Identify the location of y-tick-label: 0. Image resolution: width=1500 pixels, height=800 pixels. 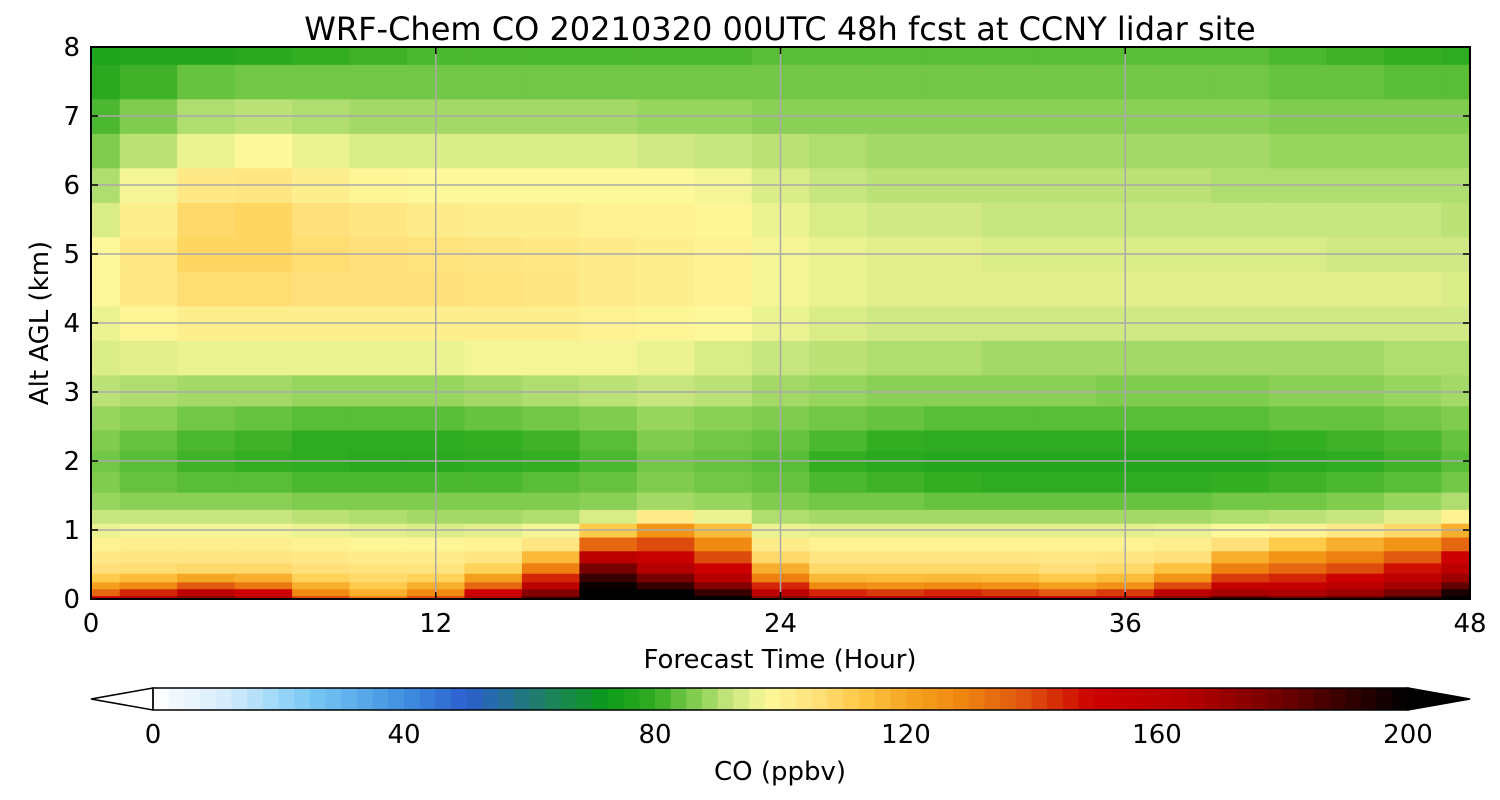
(71, 600).